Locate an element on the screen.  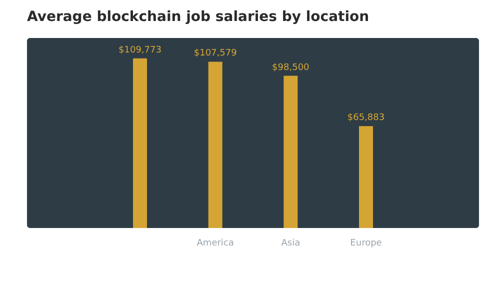
data-label: $107,579 is located at coordinates (216, 53).